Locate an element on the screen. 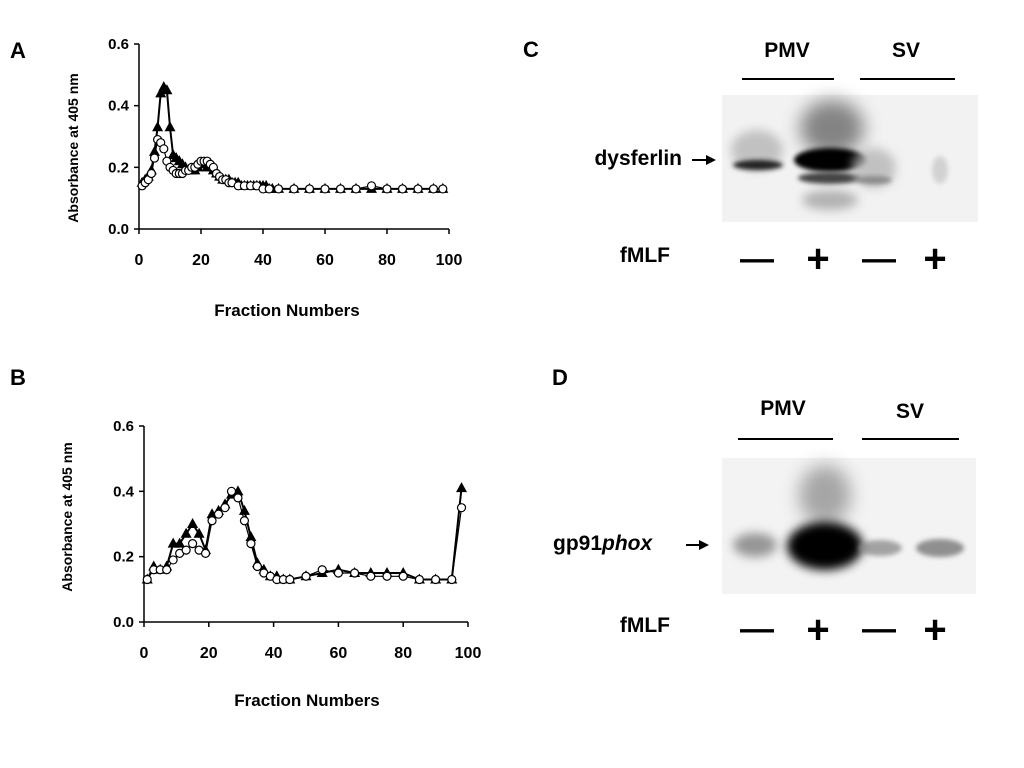 The image size is (1024, 768). western-blot-c: PMV SV dysferlin fMLF — + — + is located at coordinates (786, 160).